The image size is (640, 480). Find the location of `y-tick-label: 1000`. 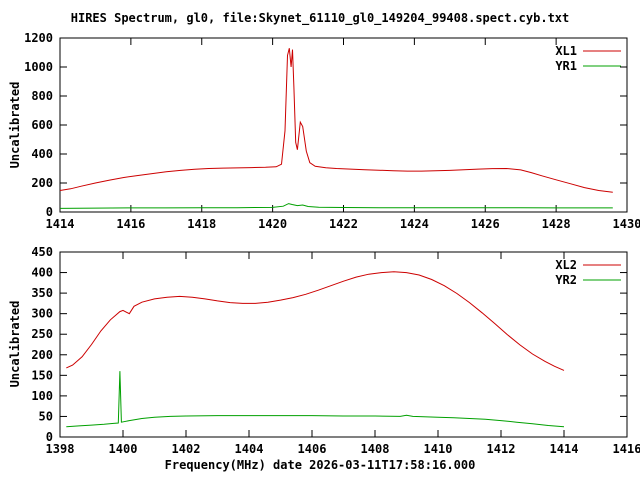

y-tick-label: 1000 is located at coordinates (38, 67).